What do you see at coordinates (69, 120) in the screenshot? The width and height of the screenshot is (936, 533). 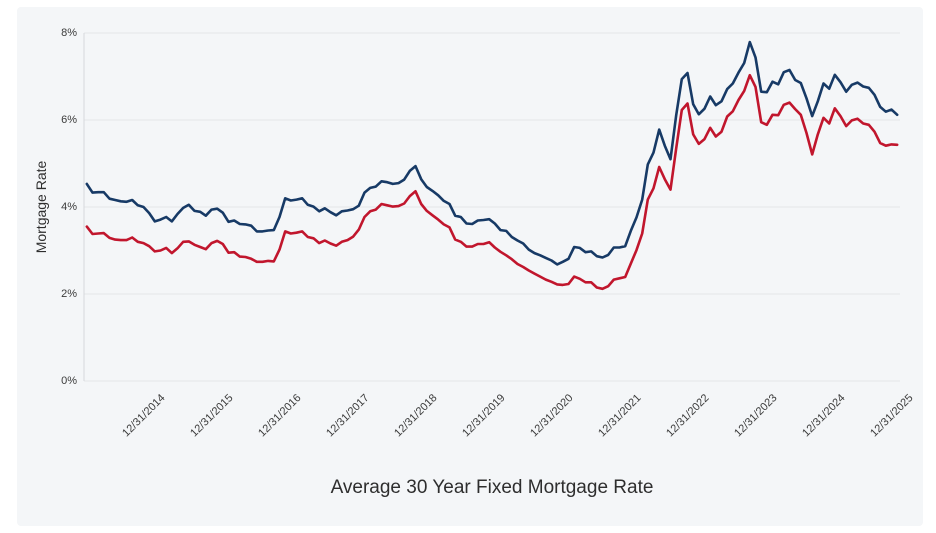 I see `y-tick-label-6pct: 6%` at bounding box center [69, 120].